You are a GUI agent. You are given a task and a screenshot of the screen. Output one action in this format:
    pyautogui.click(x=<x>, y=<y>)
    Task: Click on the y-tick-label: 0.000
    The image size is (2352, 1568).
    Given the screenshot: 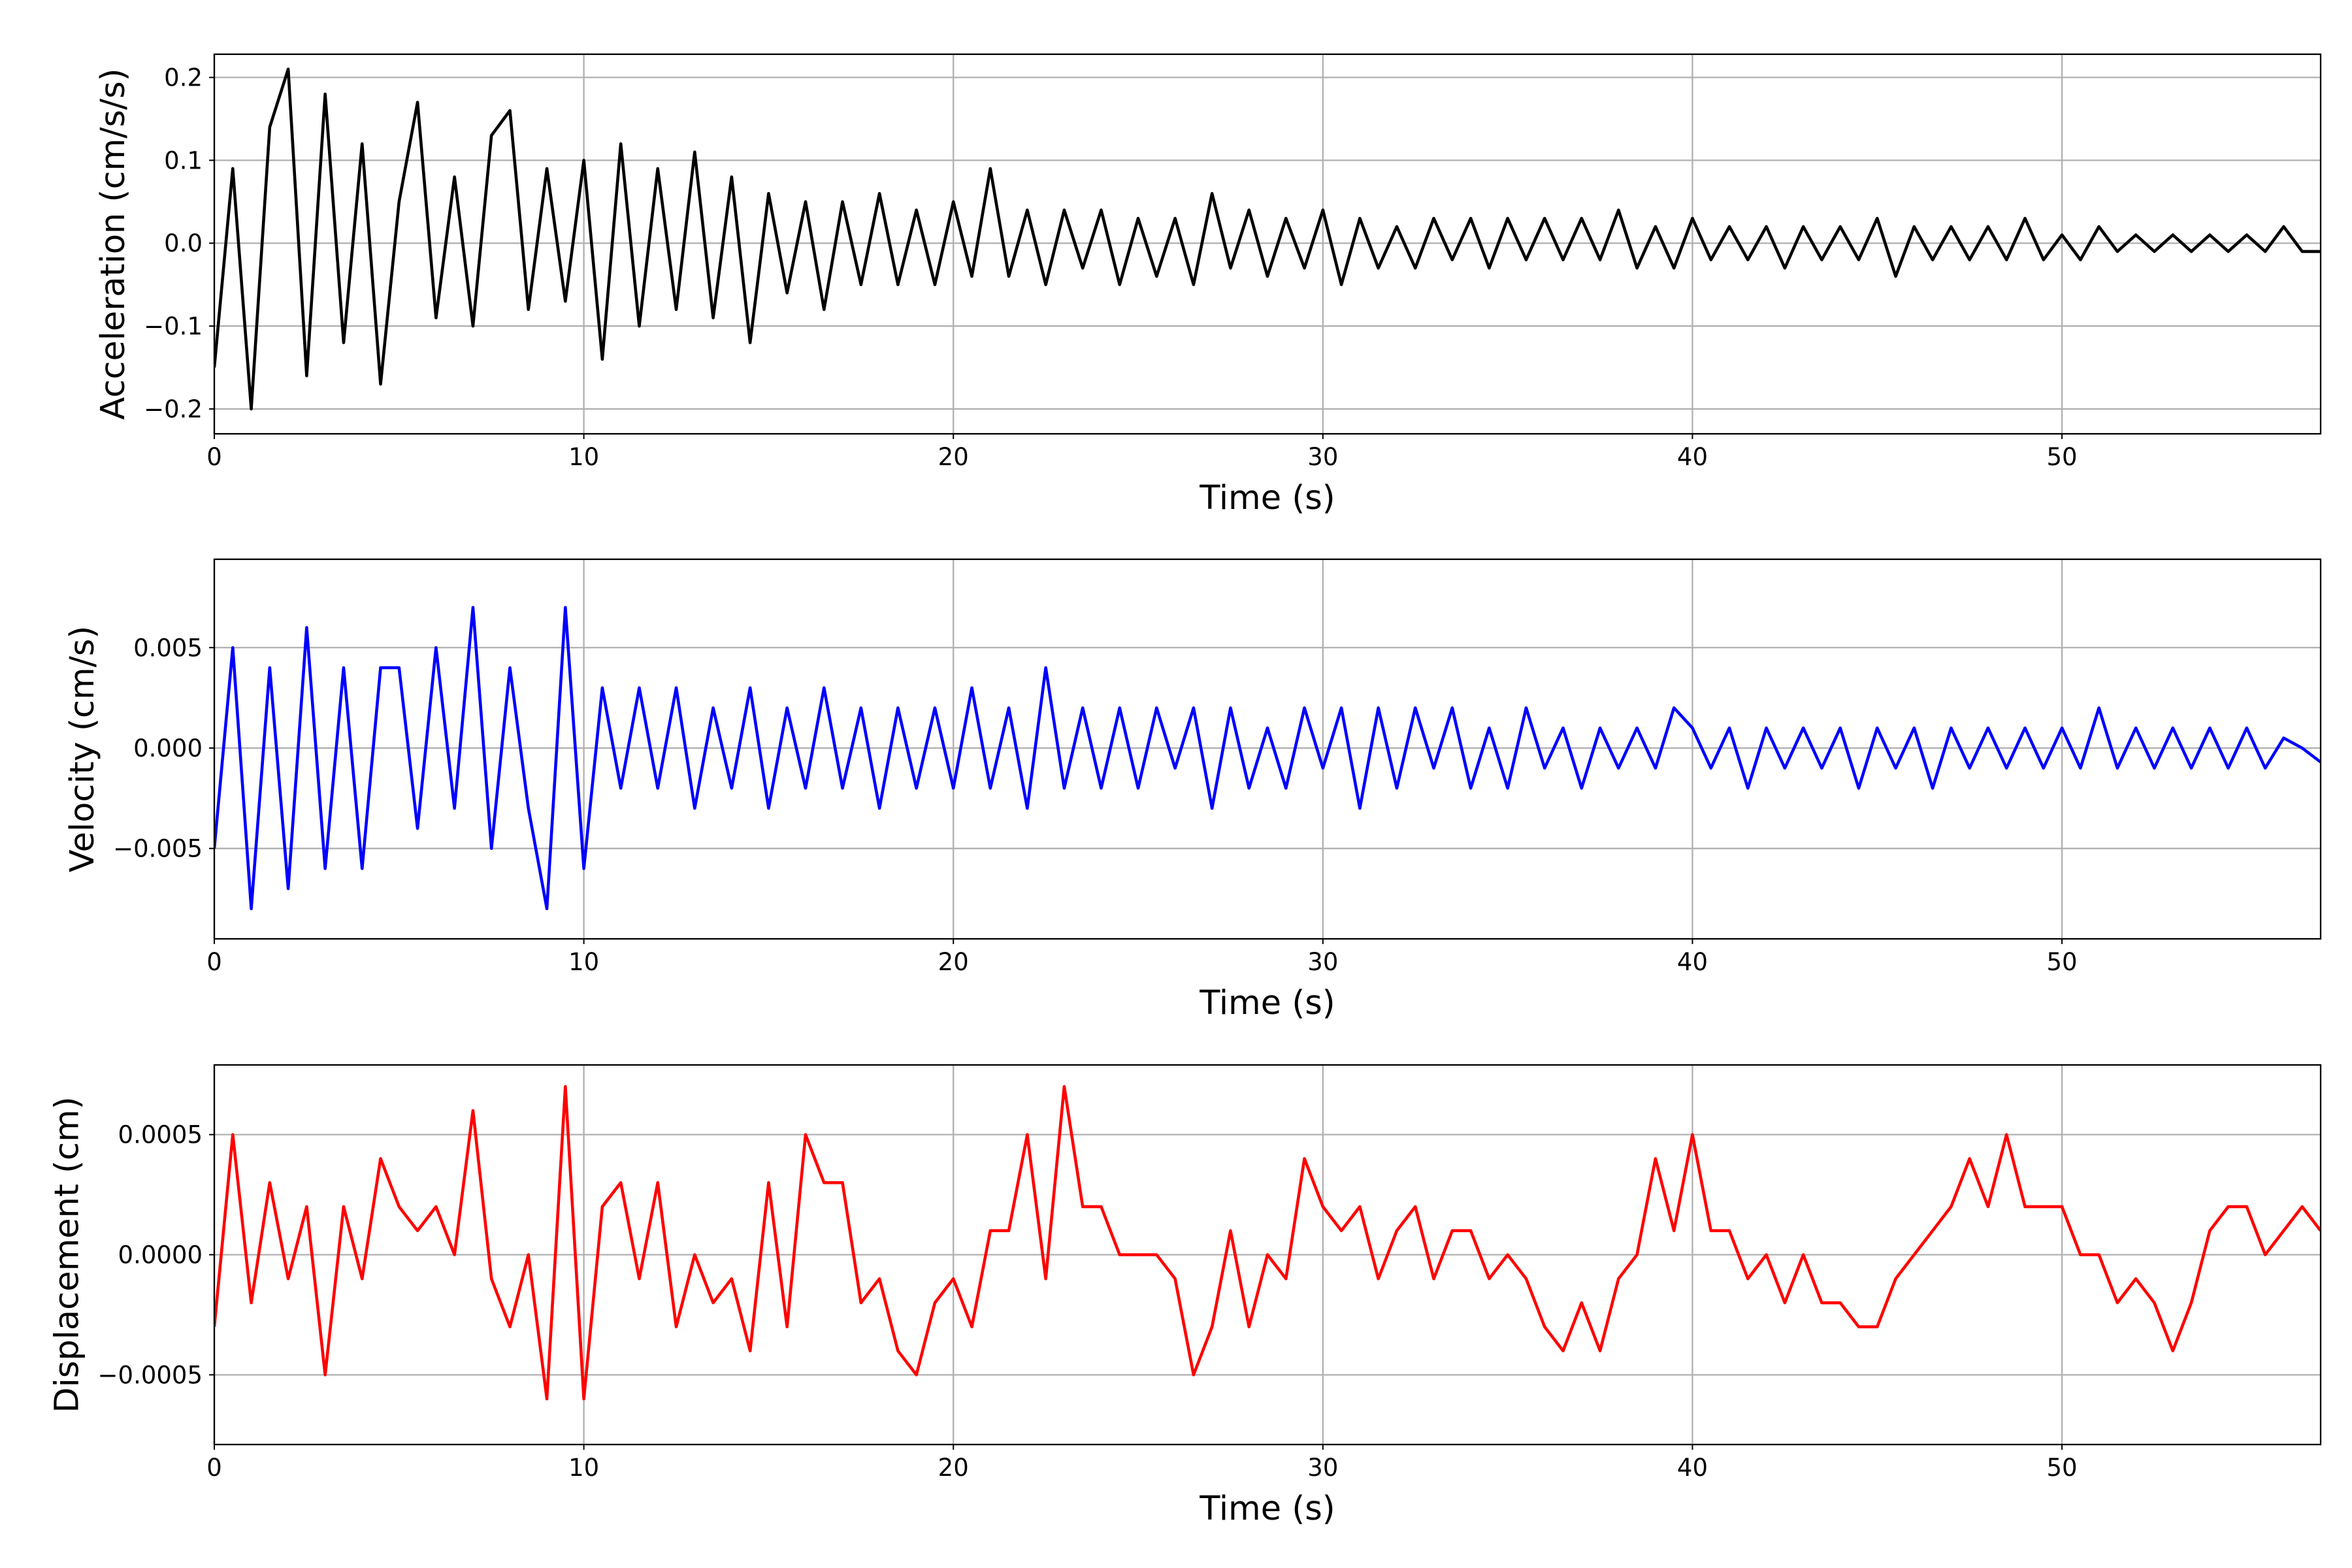 What is the action you would take?
    pyautogui.click(x=168, y=748)
    